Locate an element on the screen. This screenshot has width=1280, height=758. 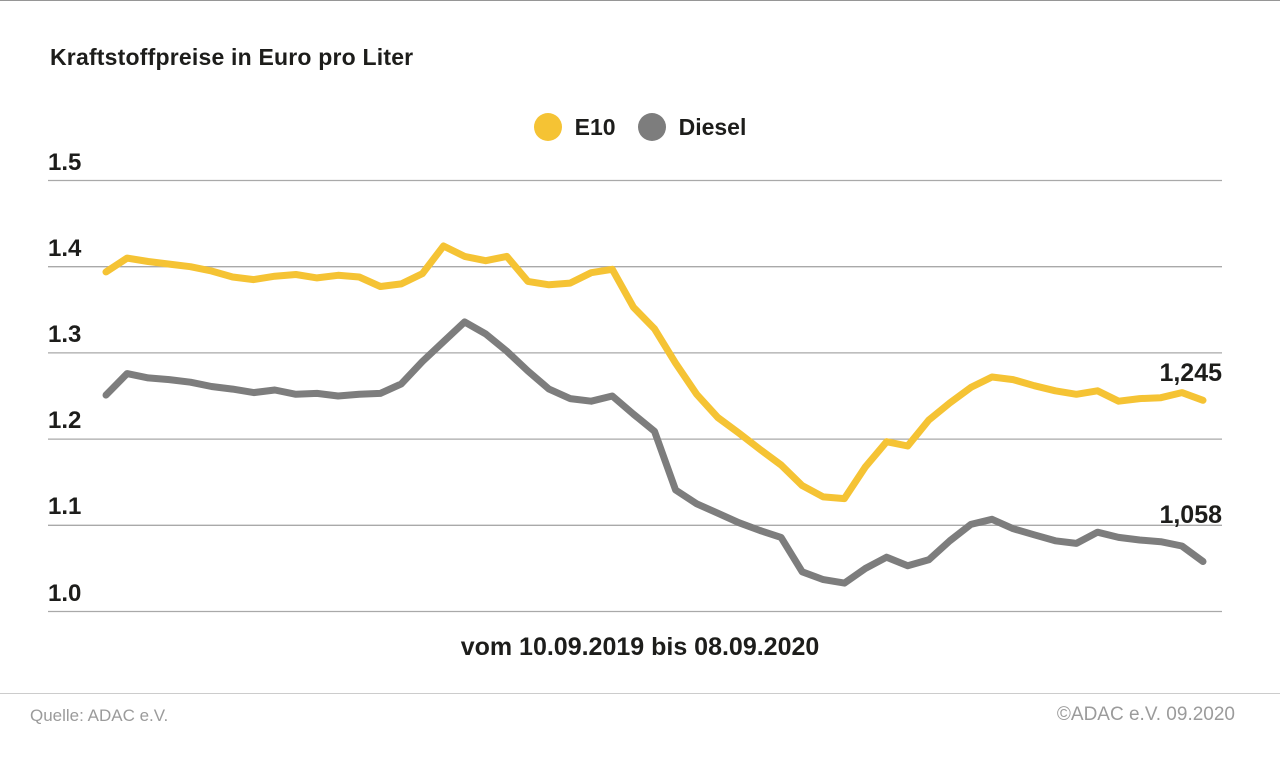
y-axis-label: 1.0 is located at coordinates (65, 593).